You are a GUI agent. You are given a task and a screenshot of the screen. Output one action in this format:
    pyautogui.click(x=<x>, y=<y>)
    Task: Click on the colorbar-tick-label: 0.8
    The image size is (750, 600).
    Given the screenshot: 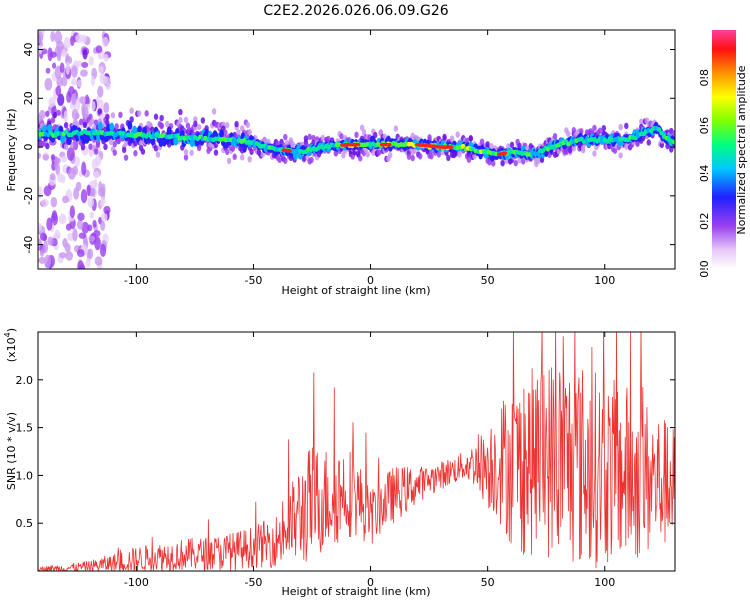 What is the action you would take?
    pyautogui.click(x=704, y=78)
    